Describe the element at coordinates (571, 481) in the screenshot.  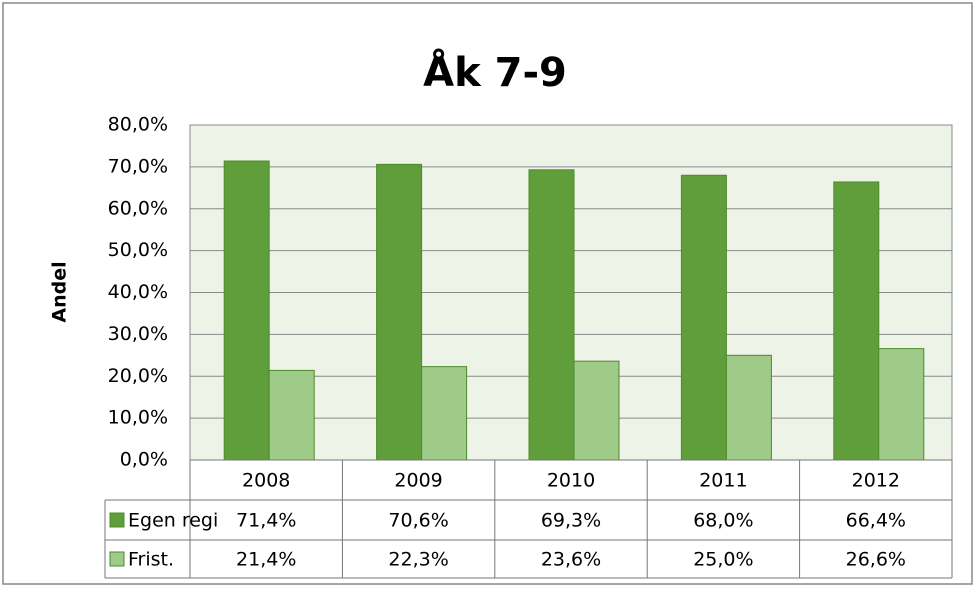
I see `x-tick-label: 2010` at that location.